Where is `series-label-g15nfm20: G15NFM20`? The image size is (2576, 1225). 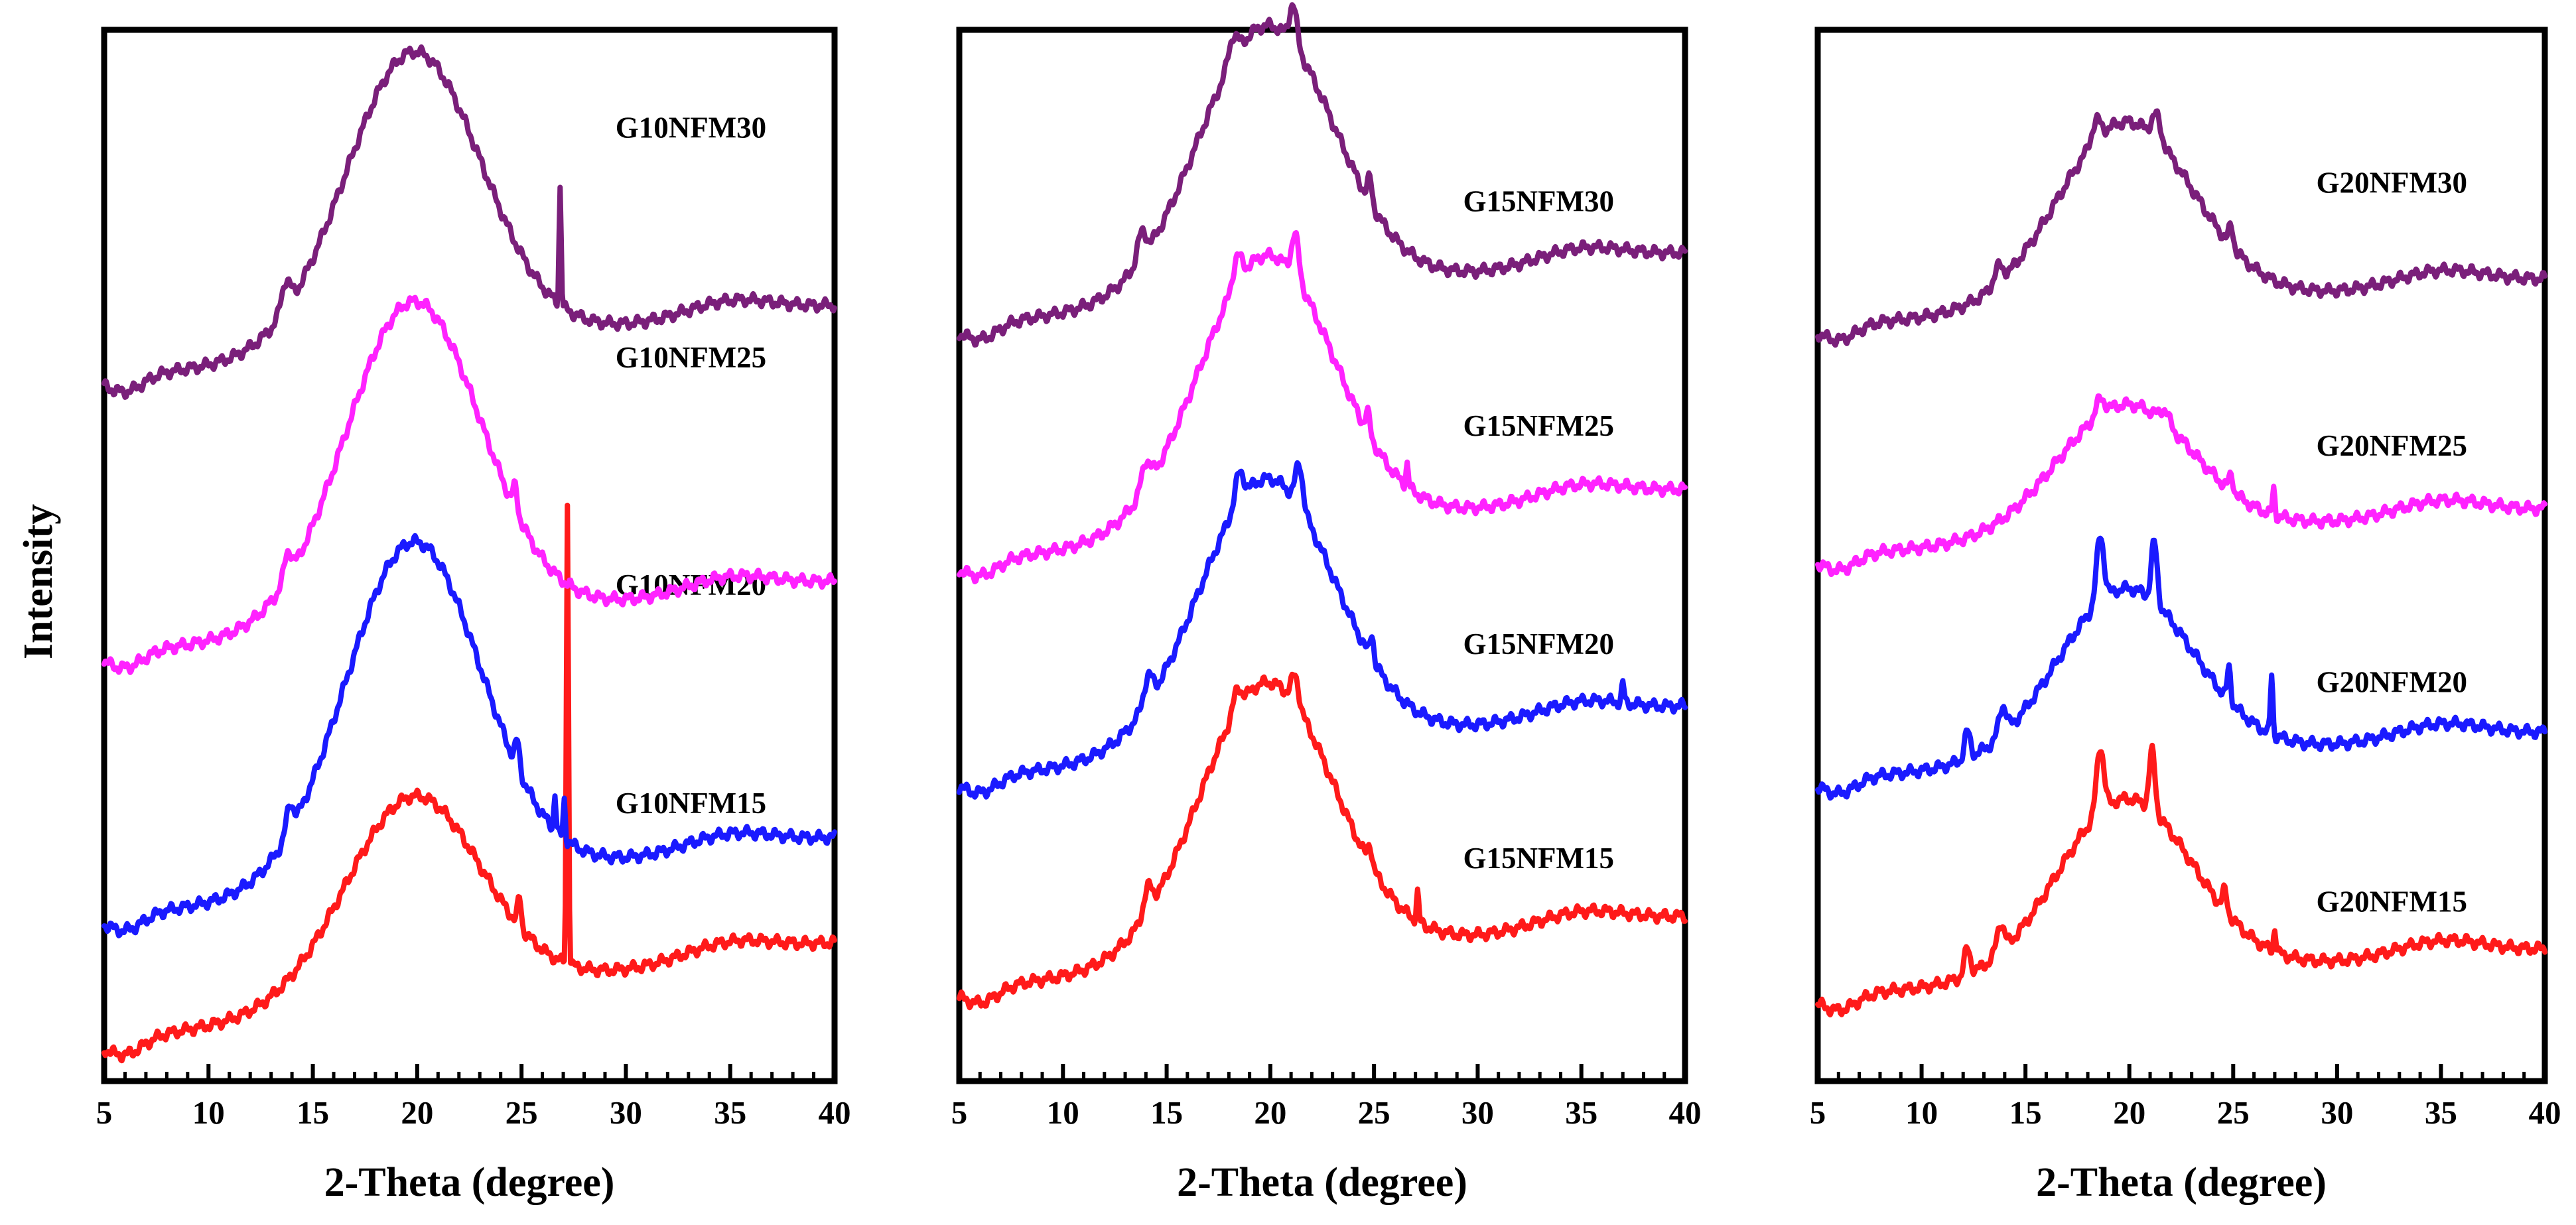 series-label-g15nfm20: G15NFM20 is located at coordinates (1538, 644).